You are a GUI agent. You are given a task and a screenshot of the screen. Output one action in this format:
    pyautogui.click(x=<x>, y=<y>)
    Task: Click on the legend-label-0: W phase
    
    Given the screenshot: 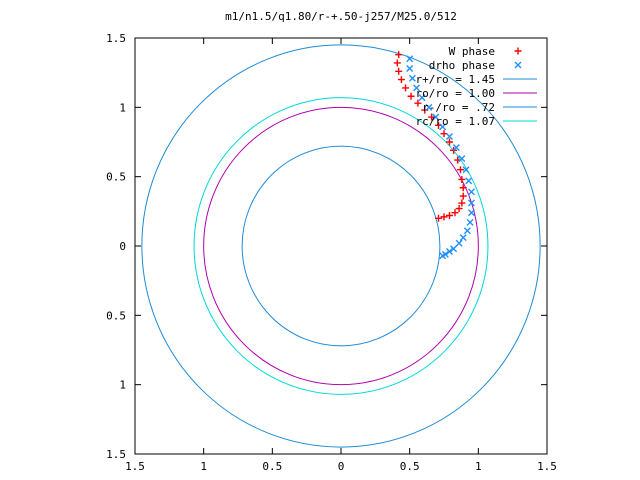 What is the action you would take?
    pyautogui.click(x=472, y=51)
    